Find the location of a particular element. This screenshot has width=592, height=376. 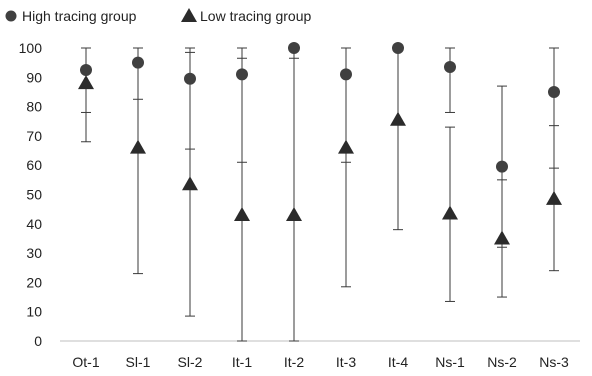

y-tick-label: 50 is located at coordinates (34, 195).